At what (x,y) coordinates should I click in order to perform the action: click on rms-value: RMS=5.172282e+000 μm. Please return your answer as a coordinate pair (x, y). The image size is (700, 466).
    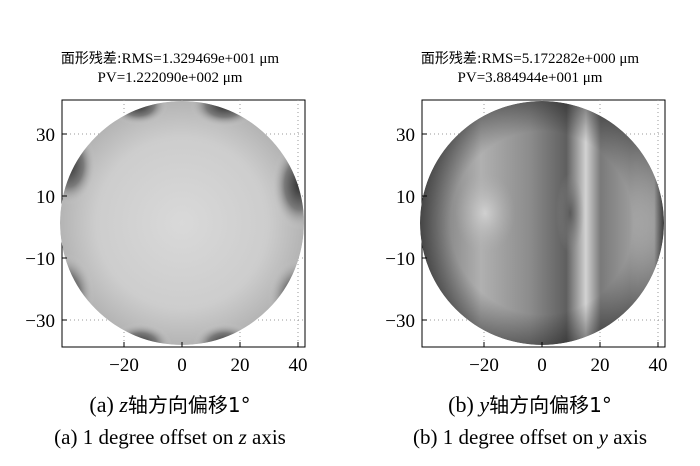
    Looking at the image, I should click on (560, 59).